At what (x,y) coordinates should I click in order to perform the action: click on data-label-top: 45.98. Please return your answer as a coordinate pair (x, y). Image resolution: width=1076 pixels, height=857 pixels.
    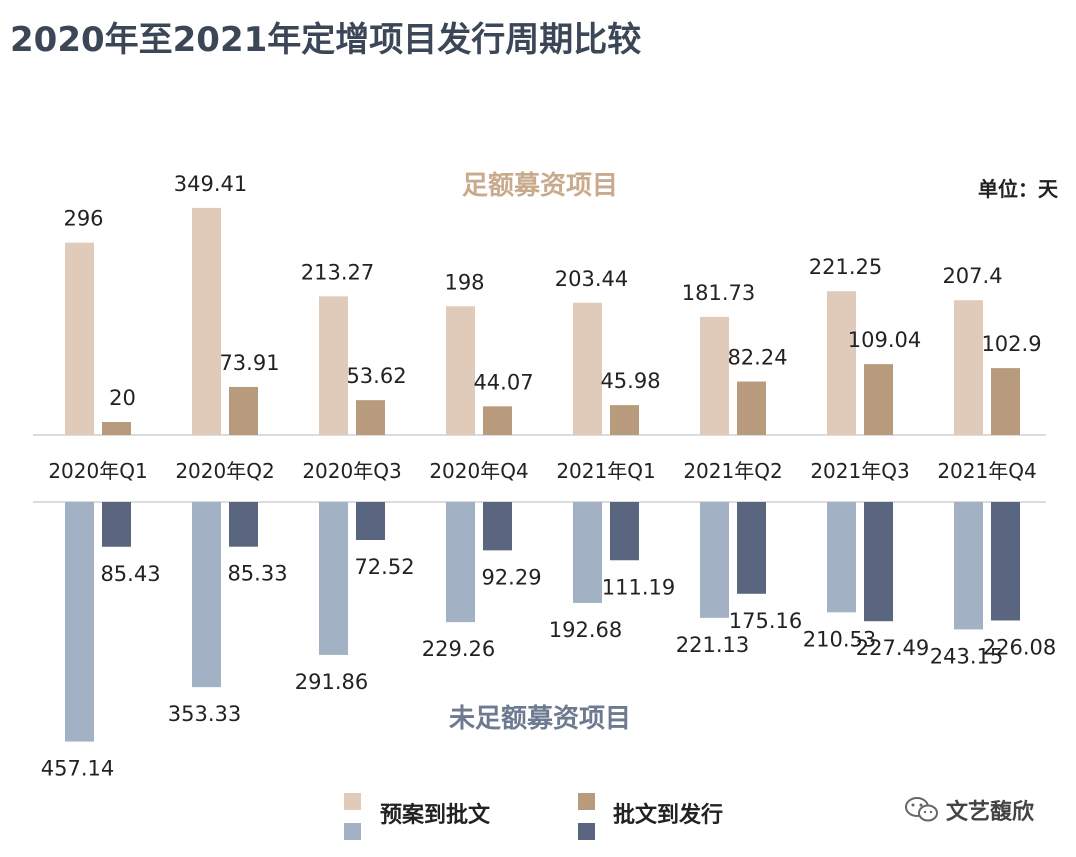
    Looking at the image, I should click on (630, 381).